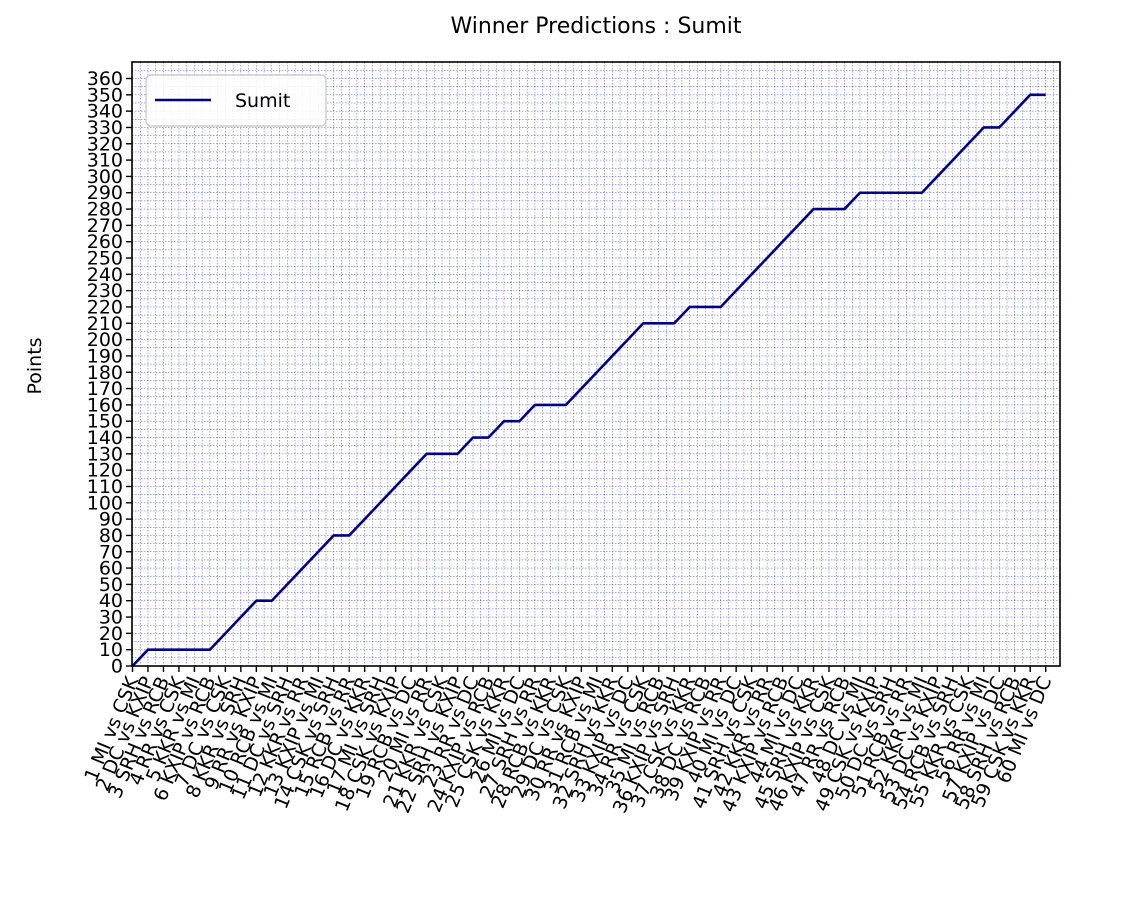  Describe the element at coordinates (111, 520) in the screenshot. I see `y-tick-label: 90` at that location.